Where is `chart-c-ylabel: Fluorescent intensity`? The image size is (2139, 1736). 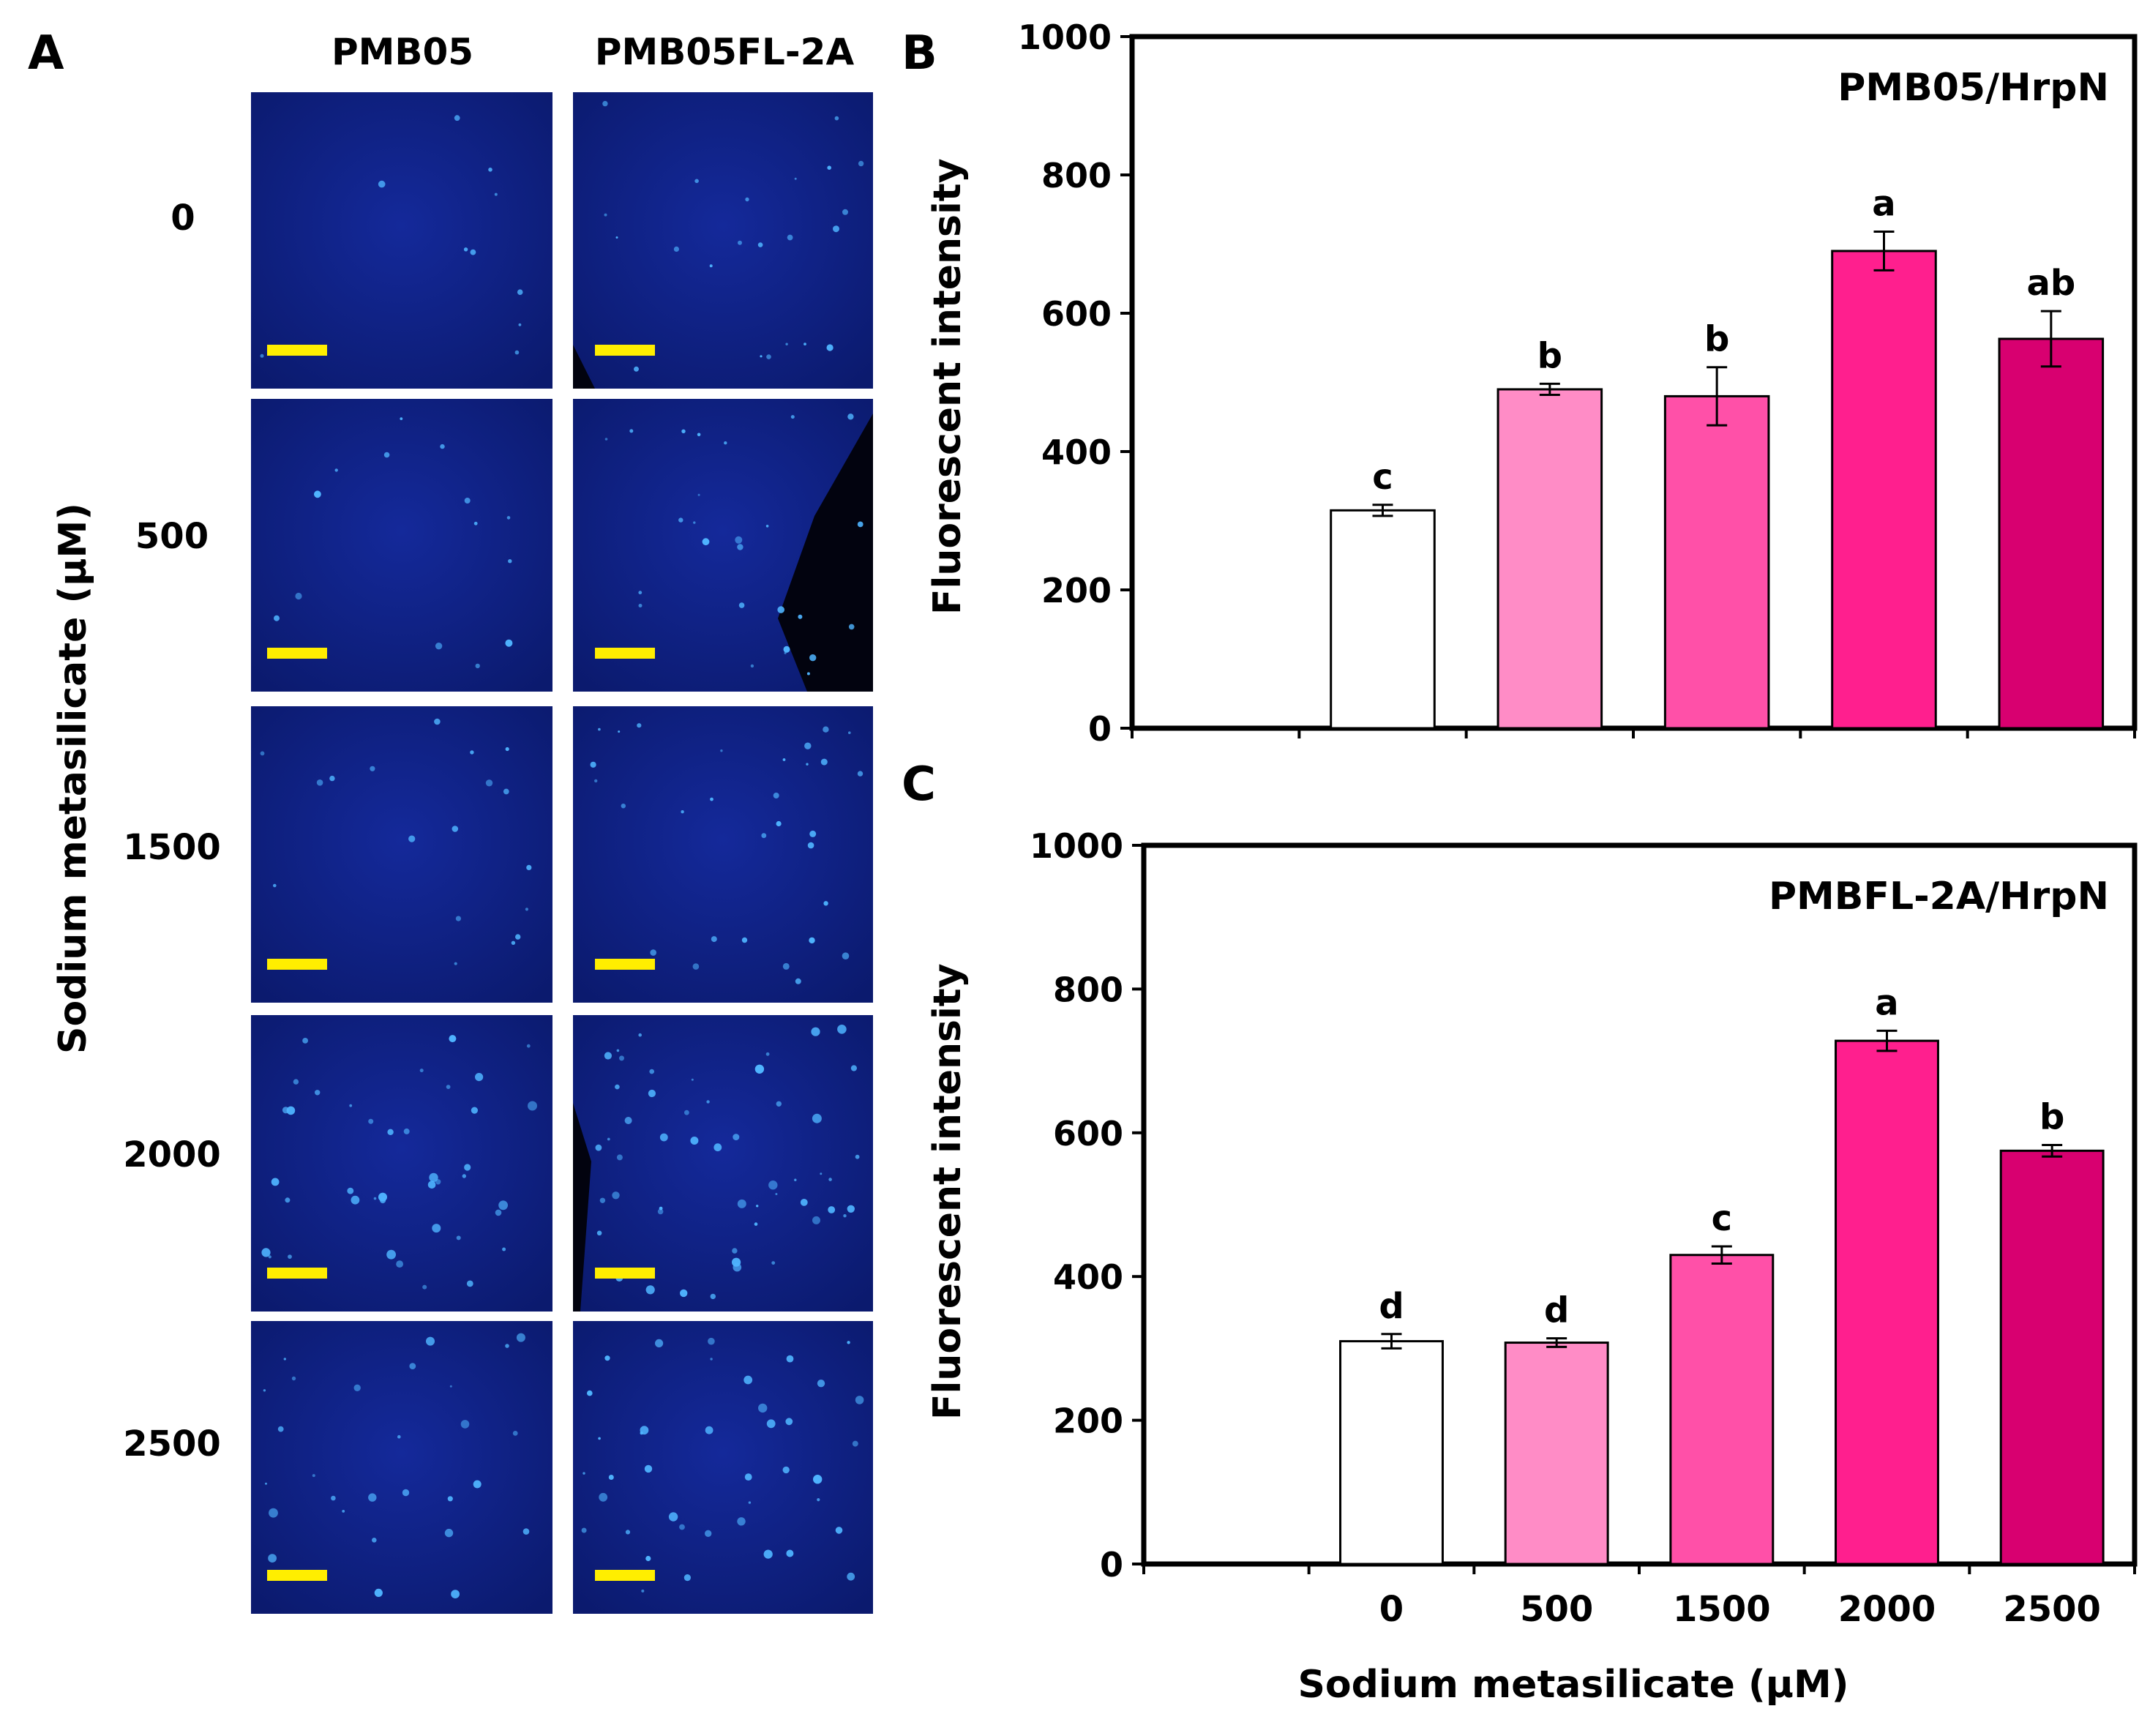
chart-c-ylabel: Fluorescent intensity is located at coordinates (948, 1191).